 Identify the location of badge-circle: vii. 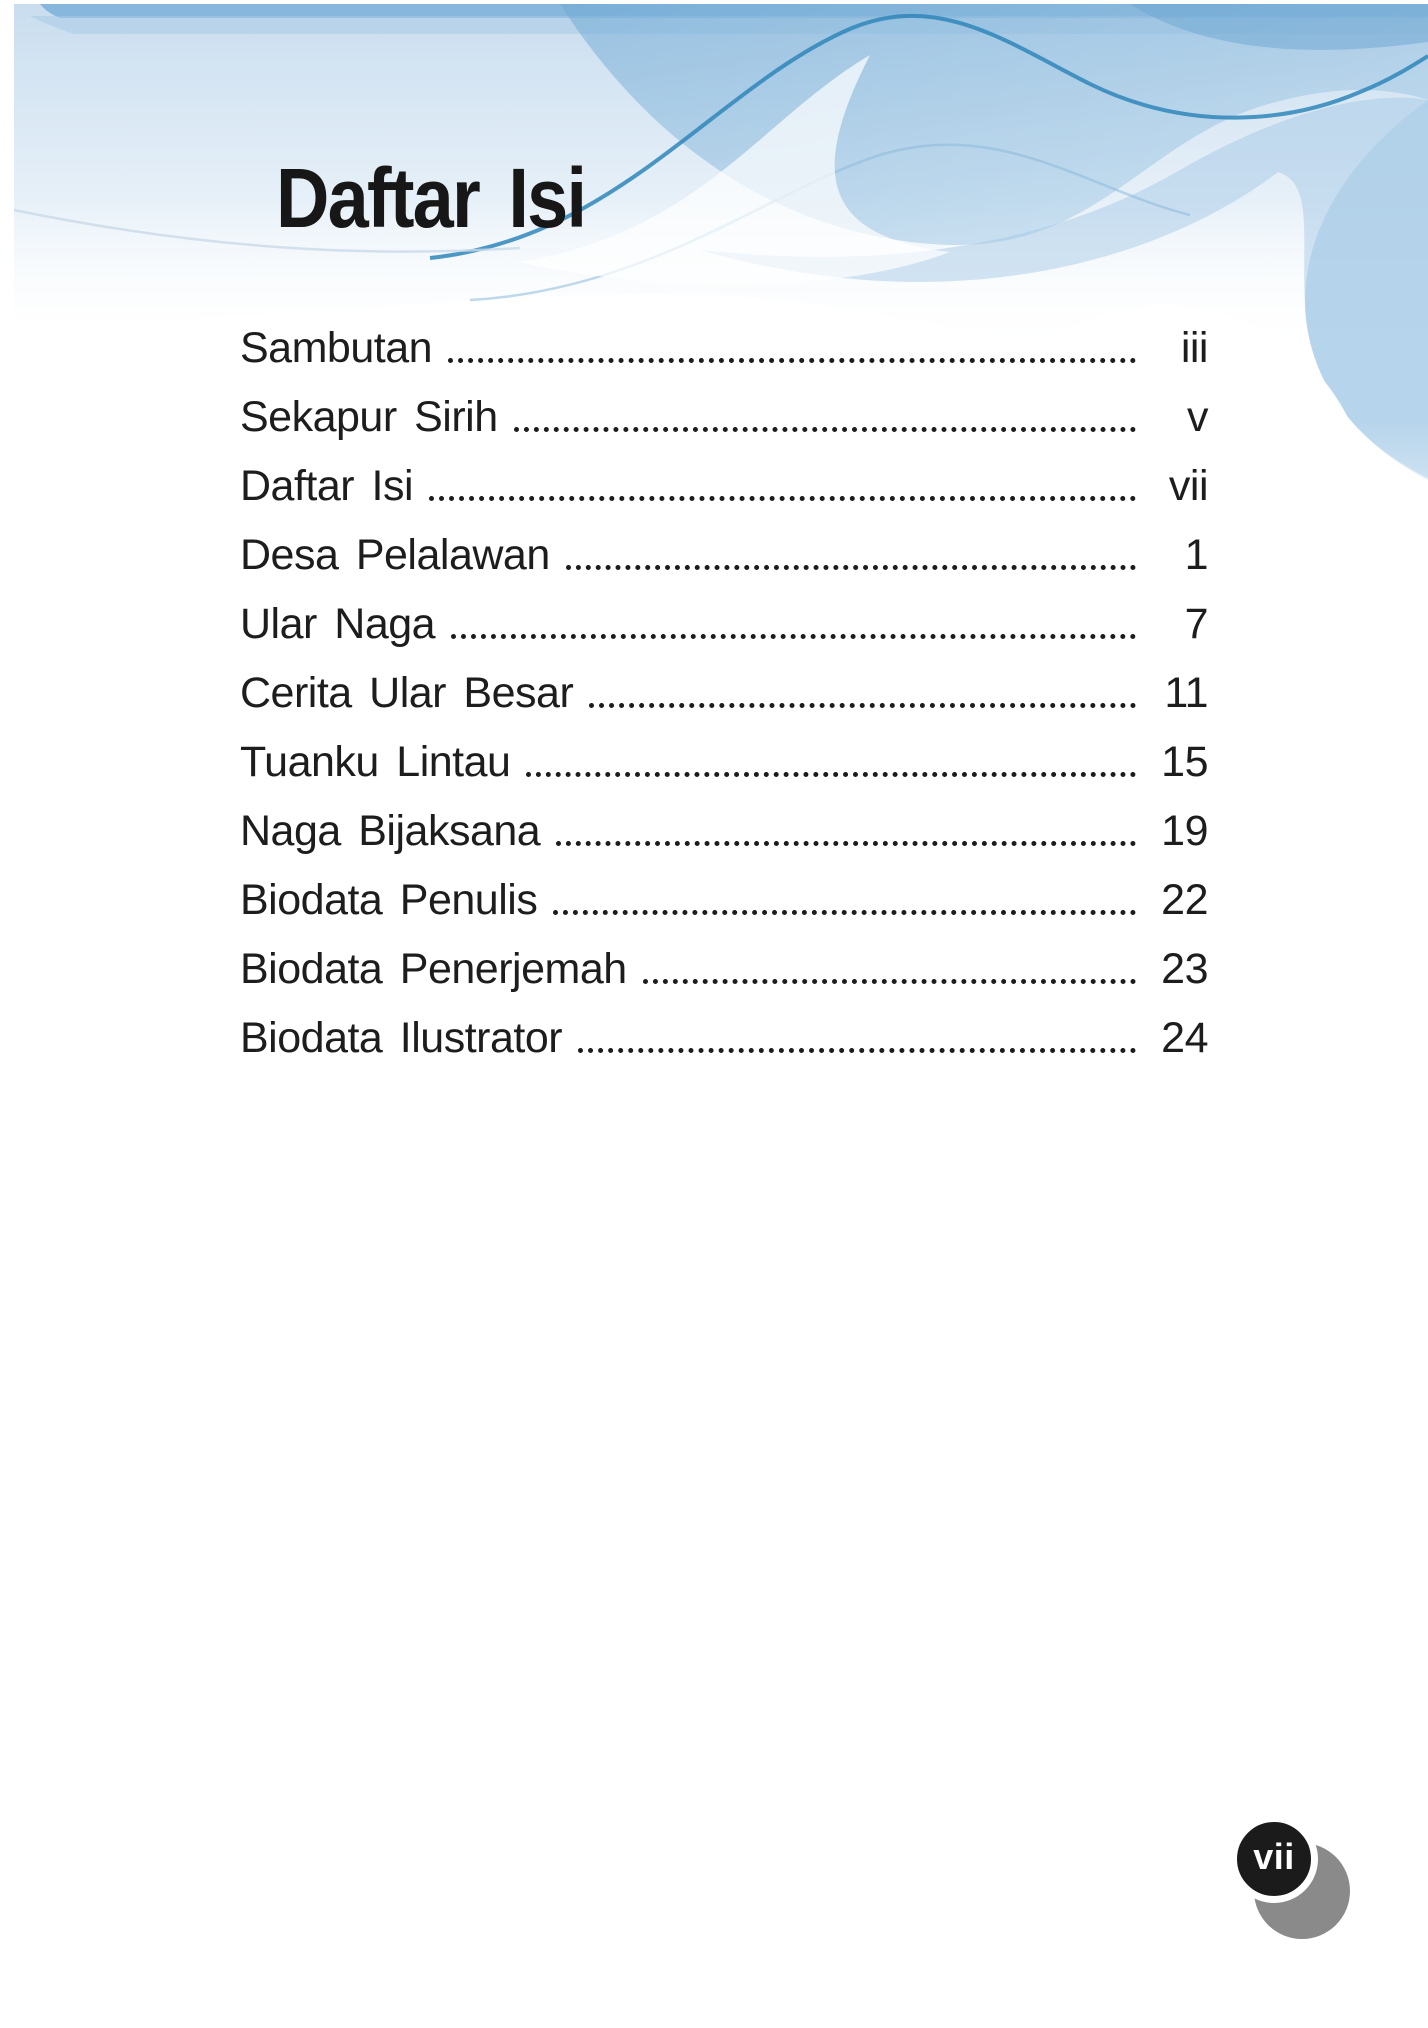
(1274, 1859).